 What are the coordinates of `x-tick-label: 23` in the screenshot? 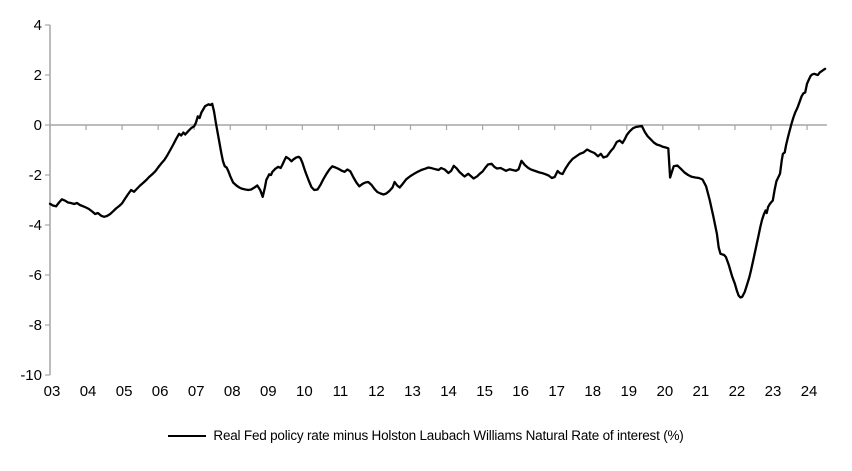 It's located at (773, 391).